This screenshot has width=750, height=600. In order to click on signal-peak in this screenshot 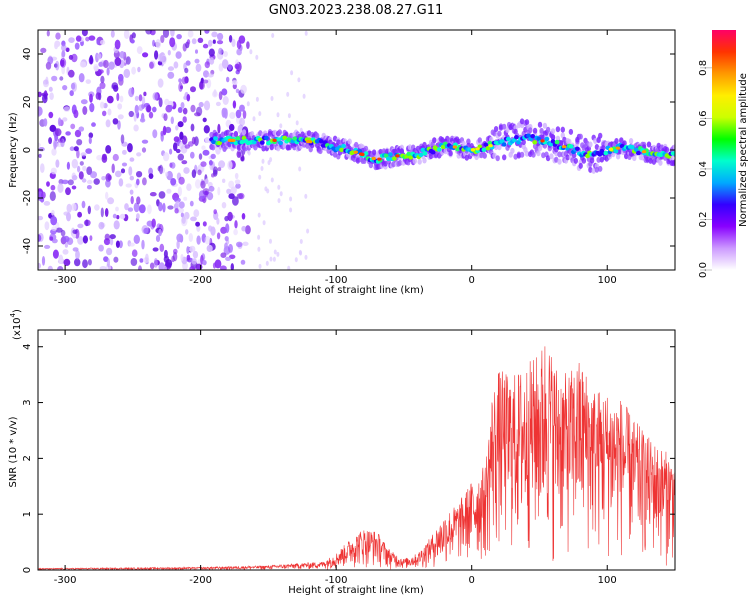, I will do `click(274, 140)`.